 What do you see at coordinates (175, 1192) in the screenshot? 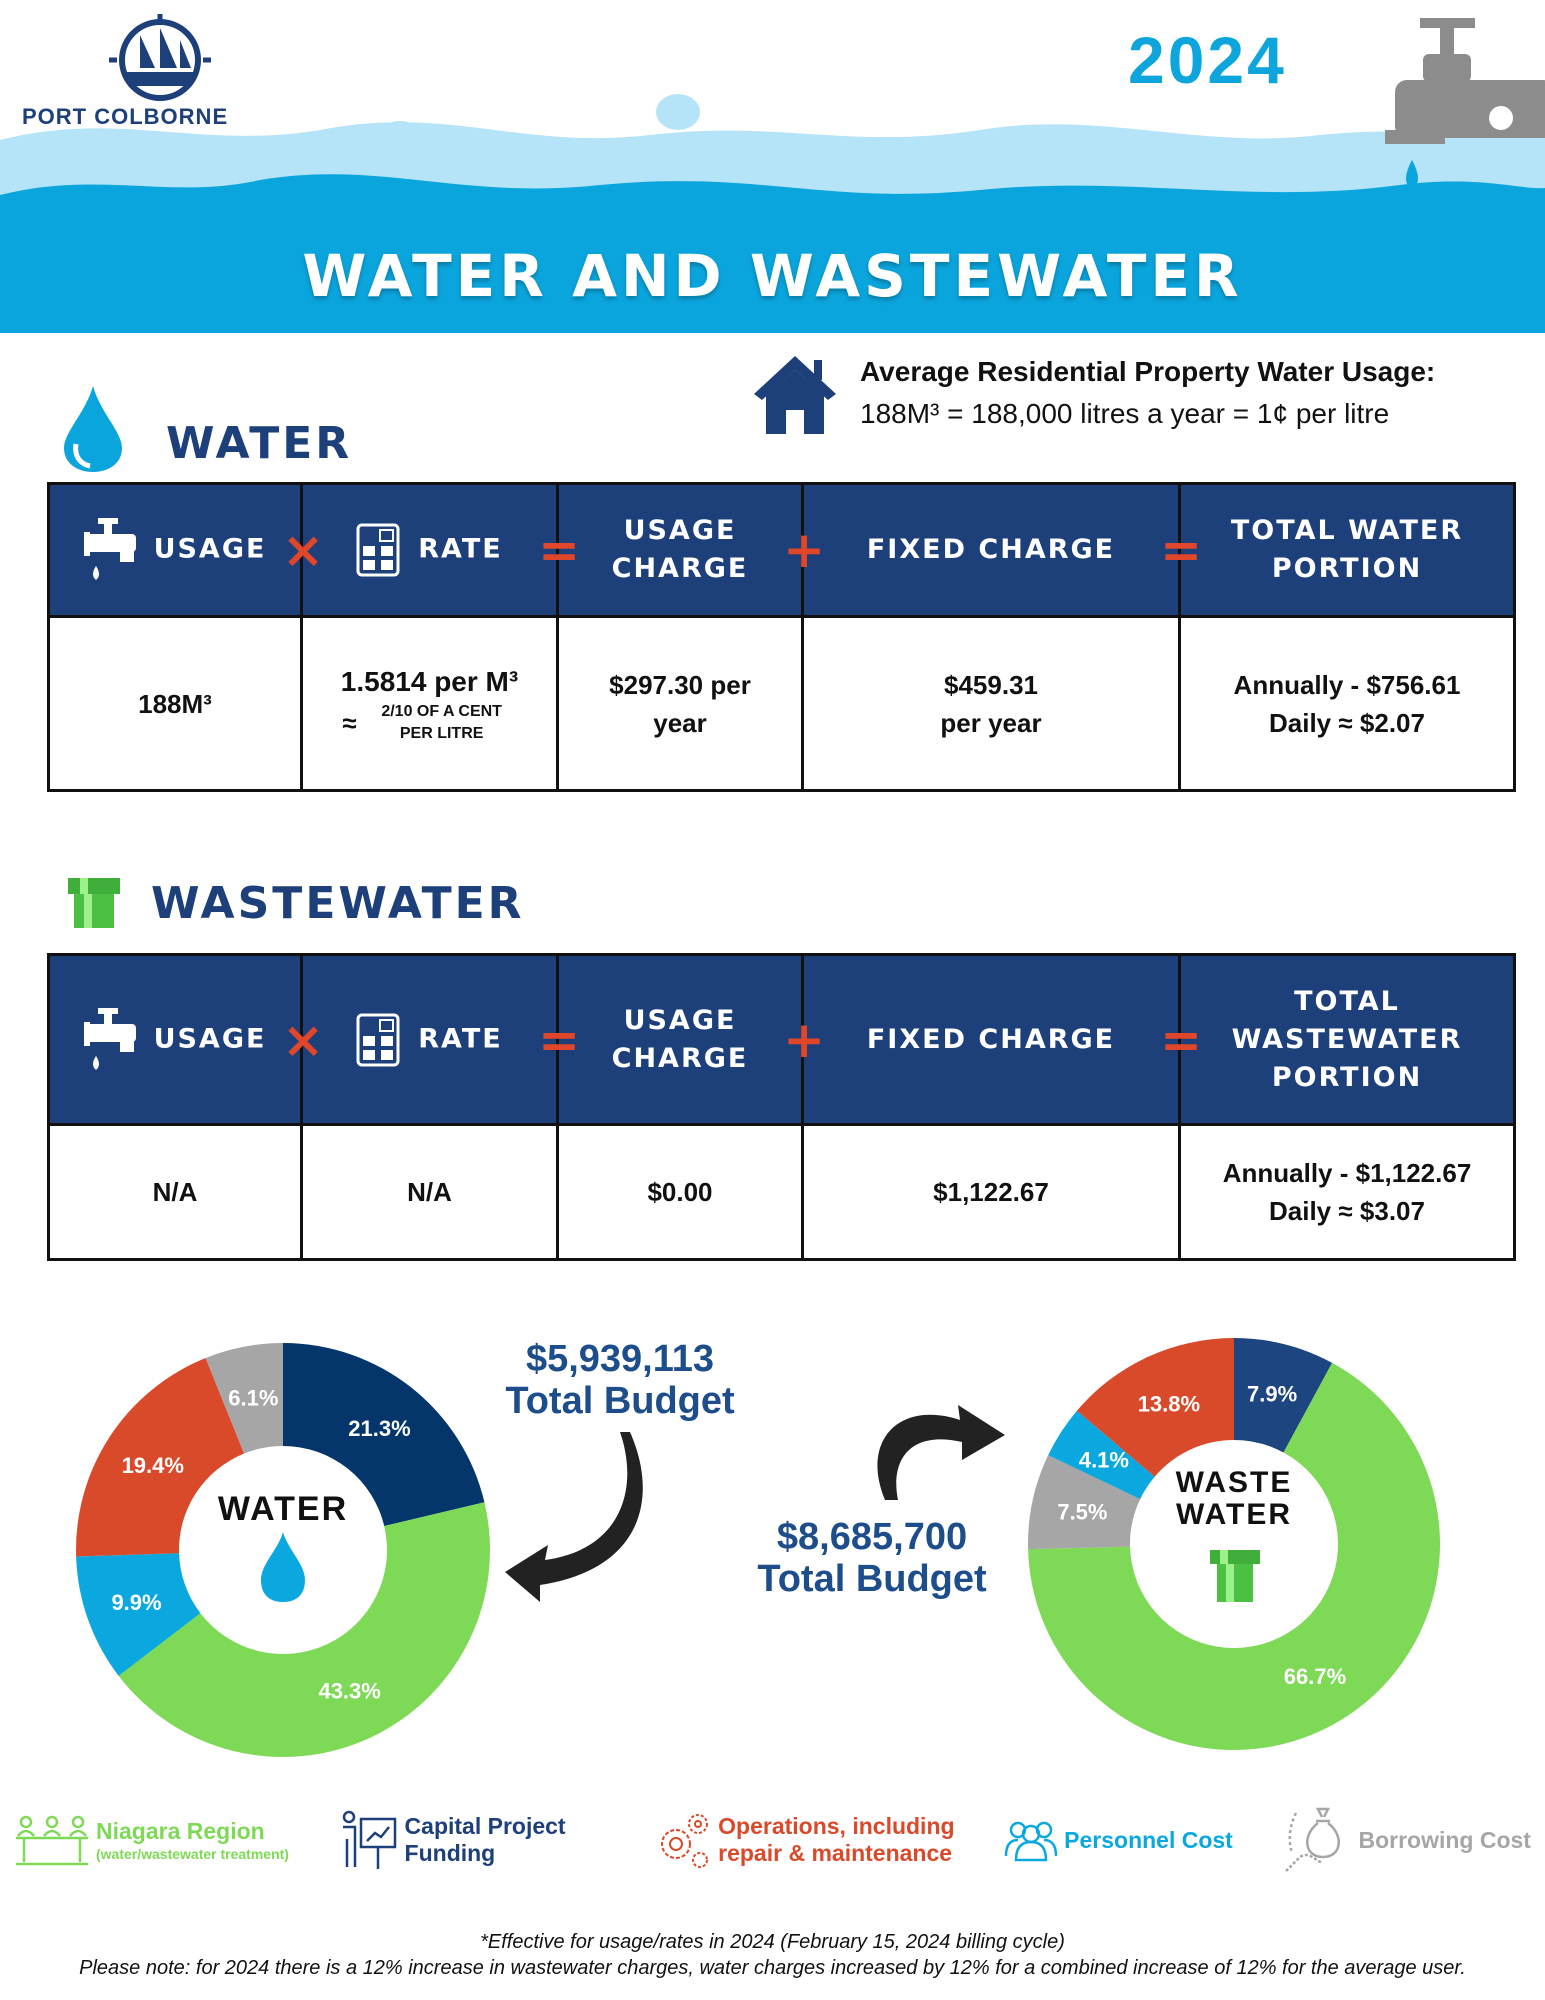
I see `wastewater-usage-value: N/A` at bounding box center [175, 1192].